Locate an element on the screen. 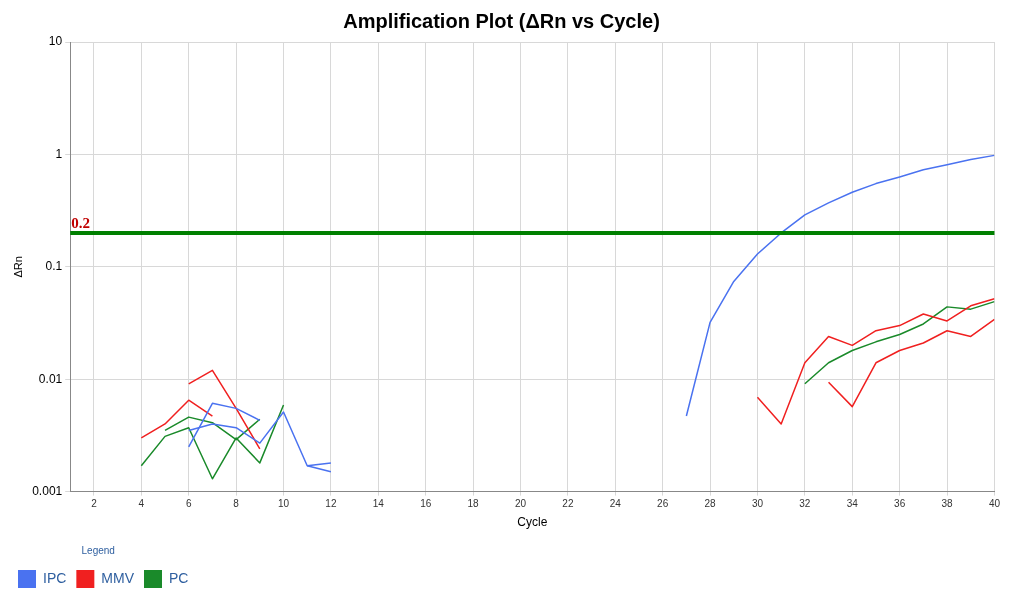  x-tick-label: 32 is located at coordinates (805, 504).